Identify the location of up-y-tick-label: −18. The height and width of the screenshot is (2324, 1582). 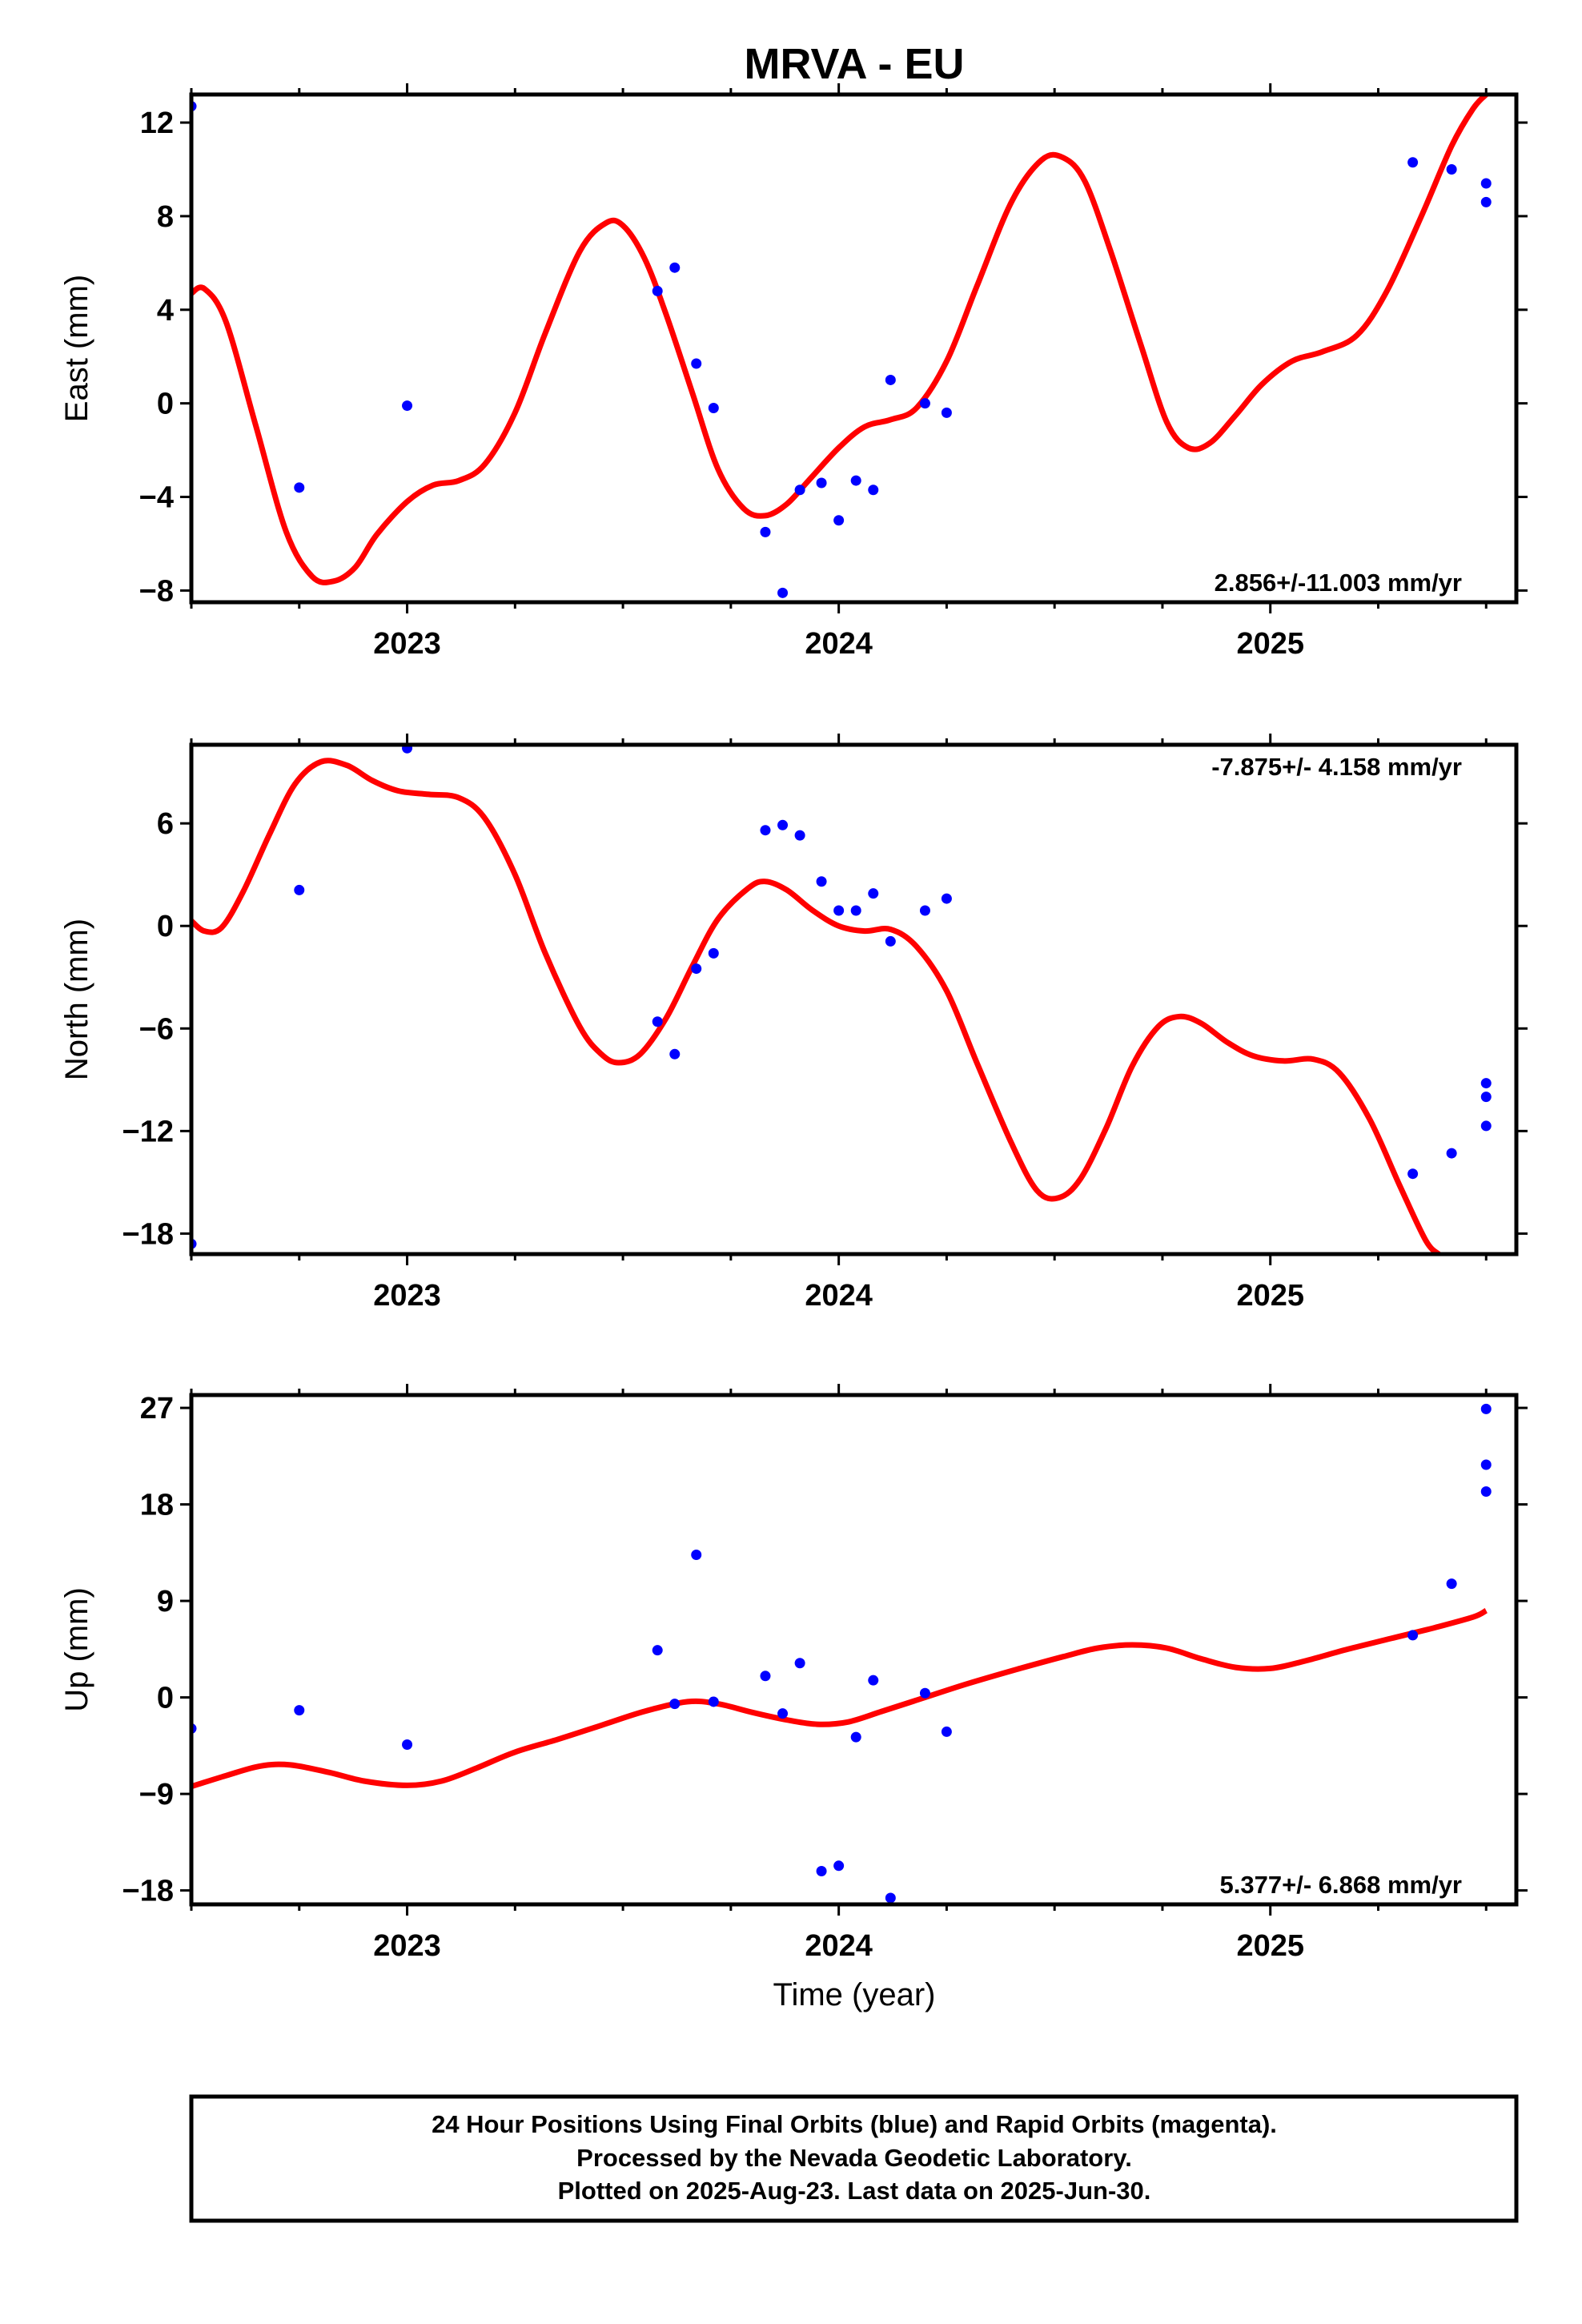
(148, 1891).